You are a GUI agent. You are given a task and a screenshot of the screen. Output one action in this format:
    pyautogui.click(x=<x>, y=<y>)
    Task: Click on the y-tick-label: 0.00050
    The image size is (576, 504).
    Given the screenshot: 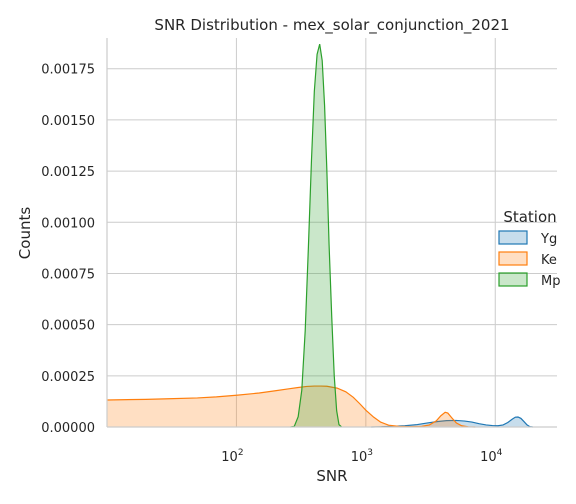 What is the action you would take?
    pyautogui.click(x=68, y=326)
    